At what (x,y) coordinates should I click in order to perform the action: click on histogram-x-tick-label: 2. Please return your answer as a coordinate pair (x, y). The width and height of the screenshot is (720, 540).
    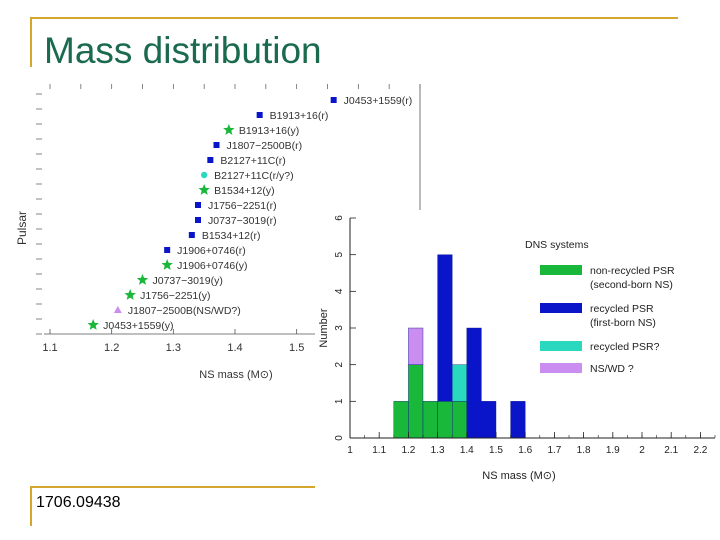
    Looking at the image, I should click on (642, 450).